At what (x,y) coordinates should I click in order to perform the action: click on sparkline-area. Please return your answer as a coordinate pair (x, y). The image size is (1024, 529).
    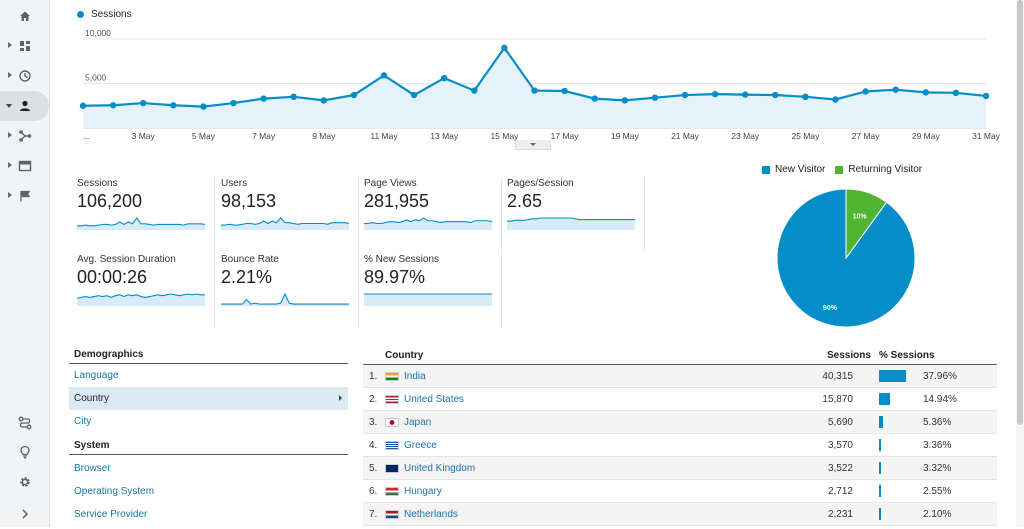
    Looking at the image, I should click on (285, 224).